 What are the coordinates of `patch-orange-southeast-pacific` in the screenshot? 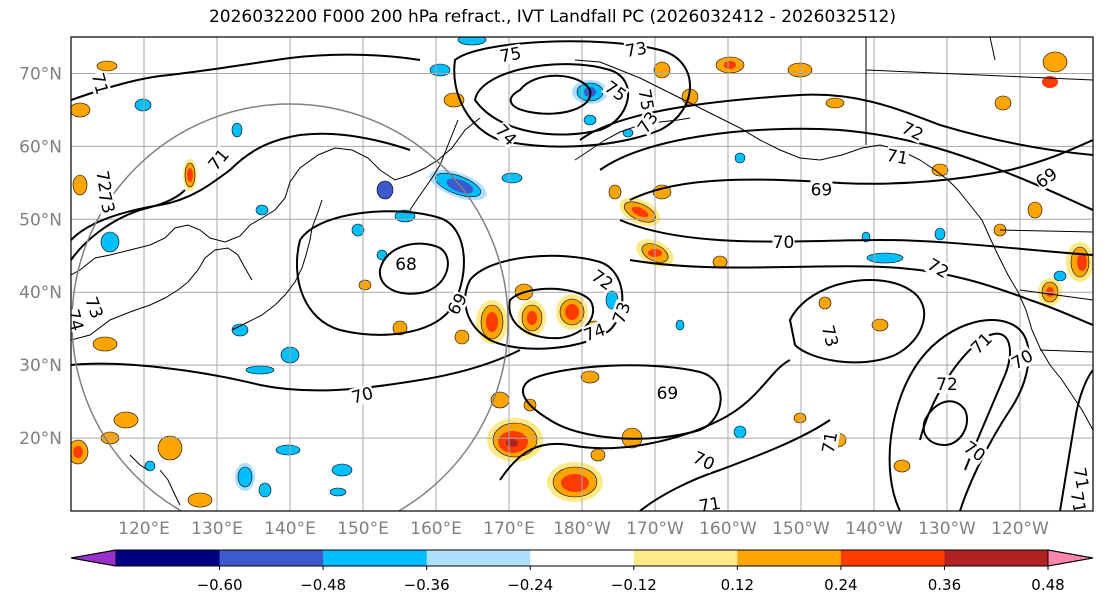 It's located at (700, 364).